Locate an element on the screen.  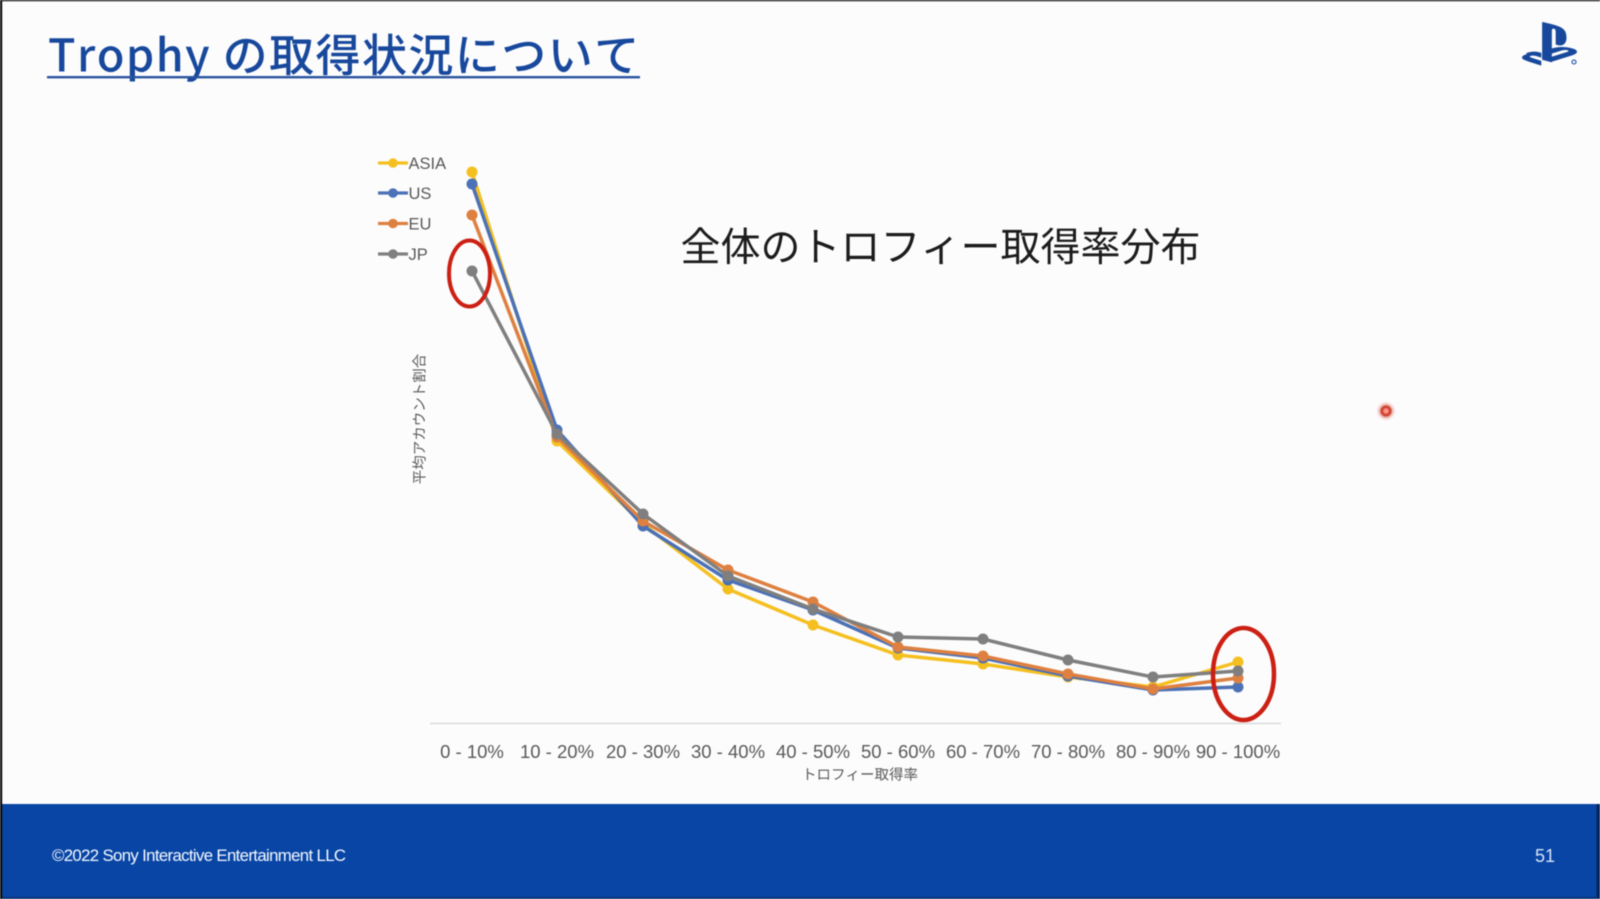
svg-text:©2022 Sony Interactive Enterta: ©2022 Sony Interactive Entertainment LLC is located at coordinates (199, 855).